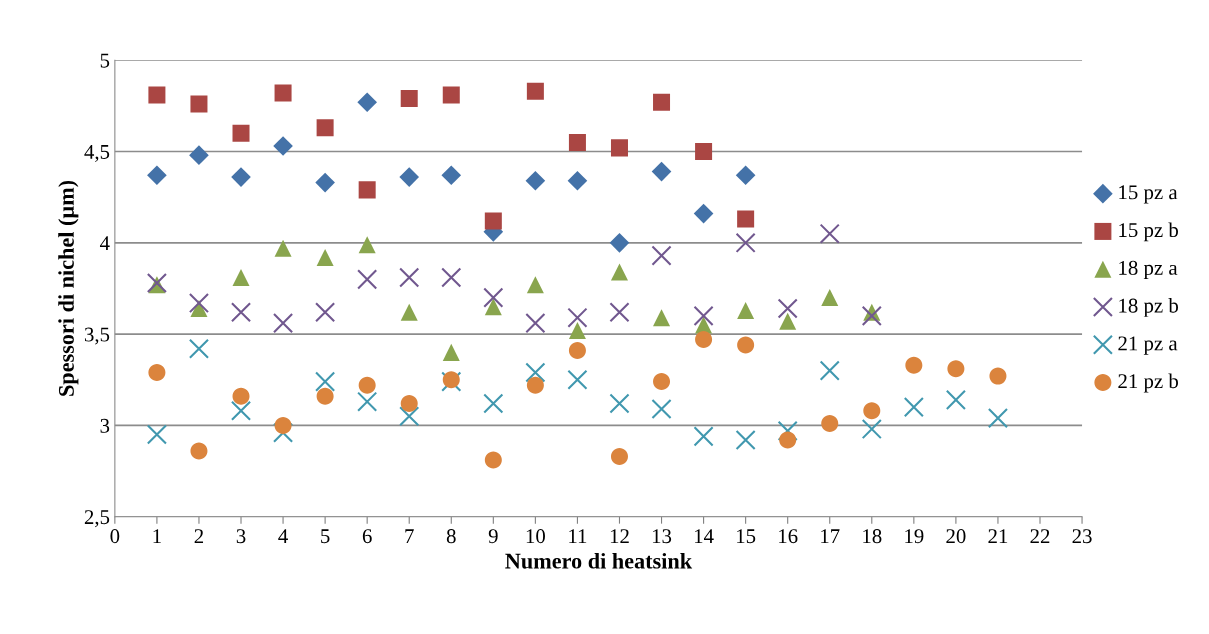 This screenshot has height=634, width=1209. Describe the element at coordinates (68, 288) in the screenshot. I see `y-axis-title: Spessori di nichel (µm)` at that location.